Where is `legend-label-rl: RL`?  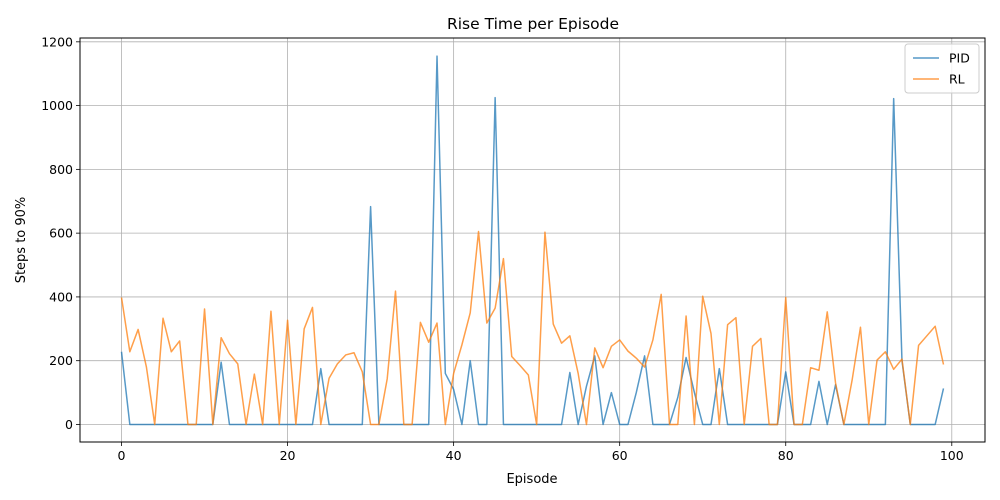 legend-label-rl: RL is located at coordinates (957, 79).